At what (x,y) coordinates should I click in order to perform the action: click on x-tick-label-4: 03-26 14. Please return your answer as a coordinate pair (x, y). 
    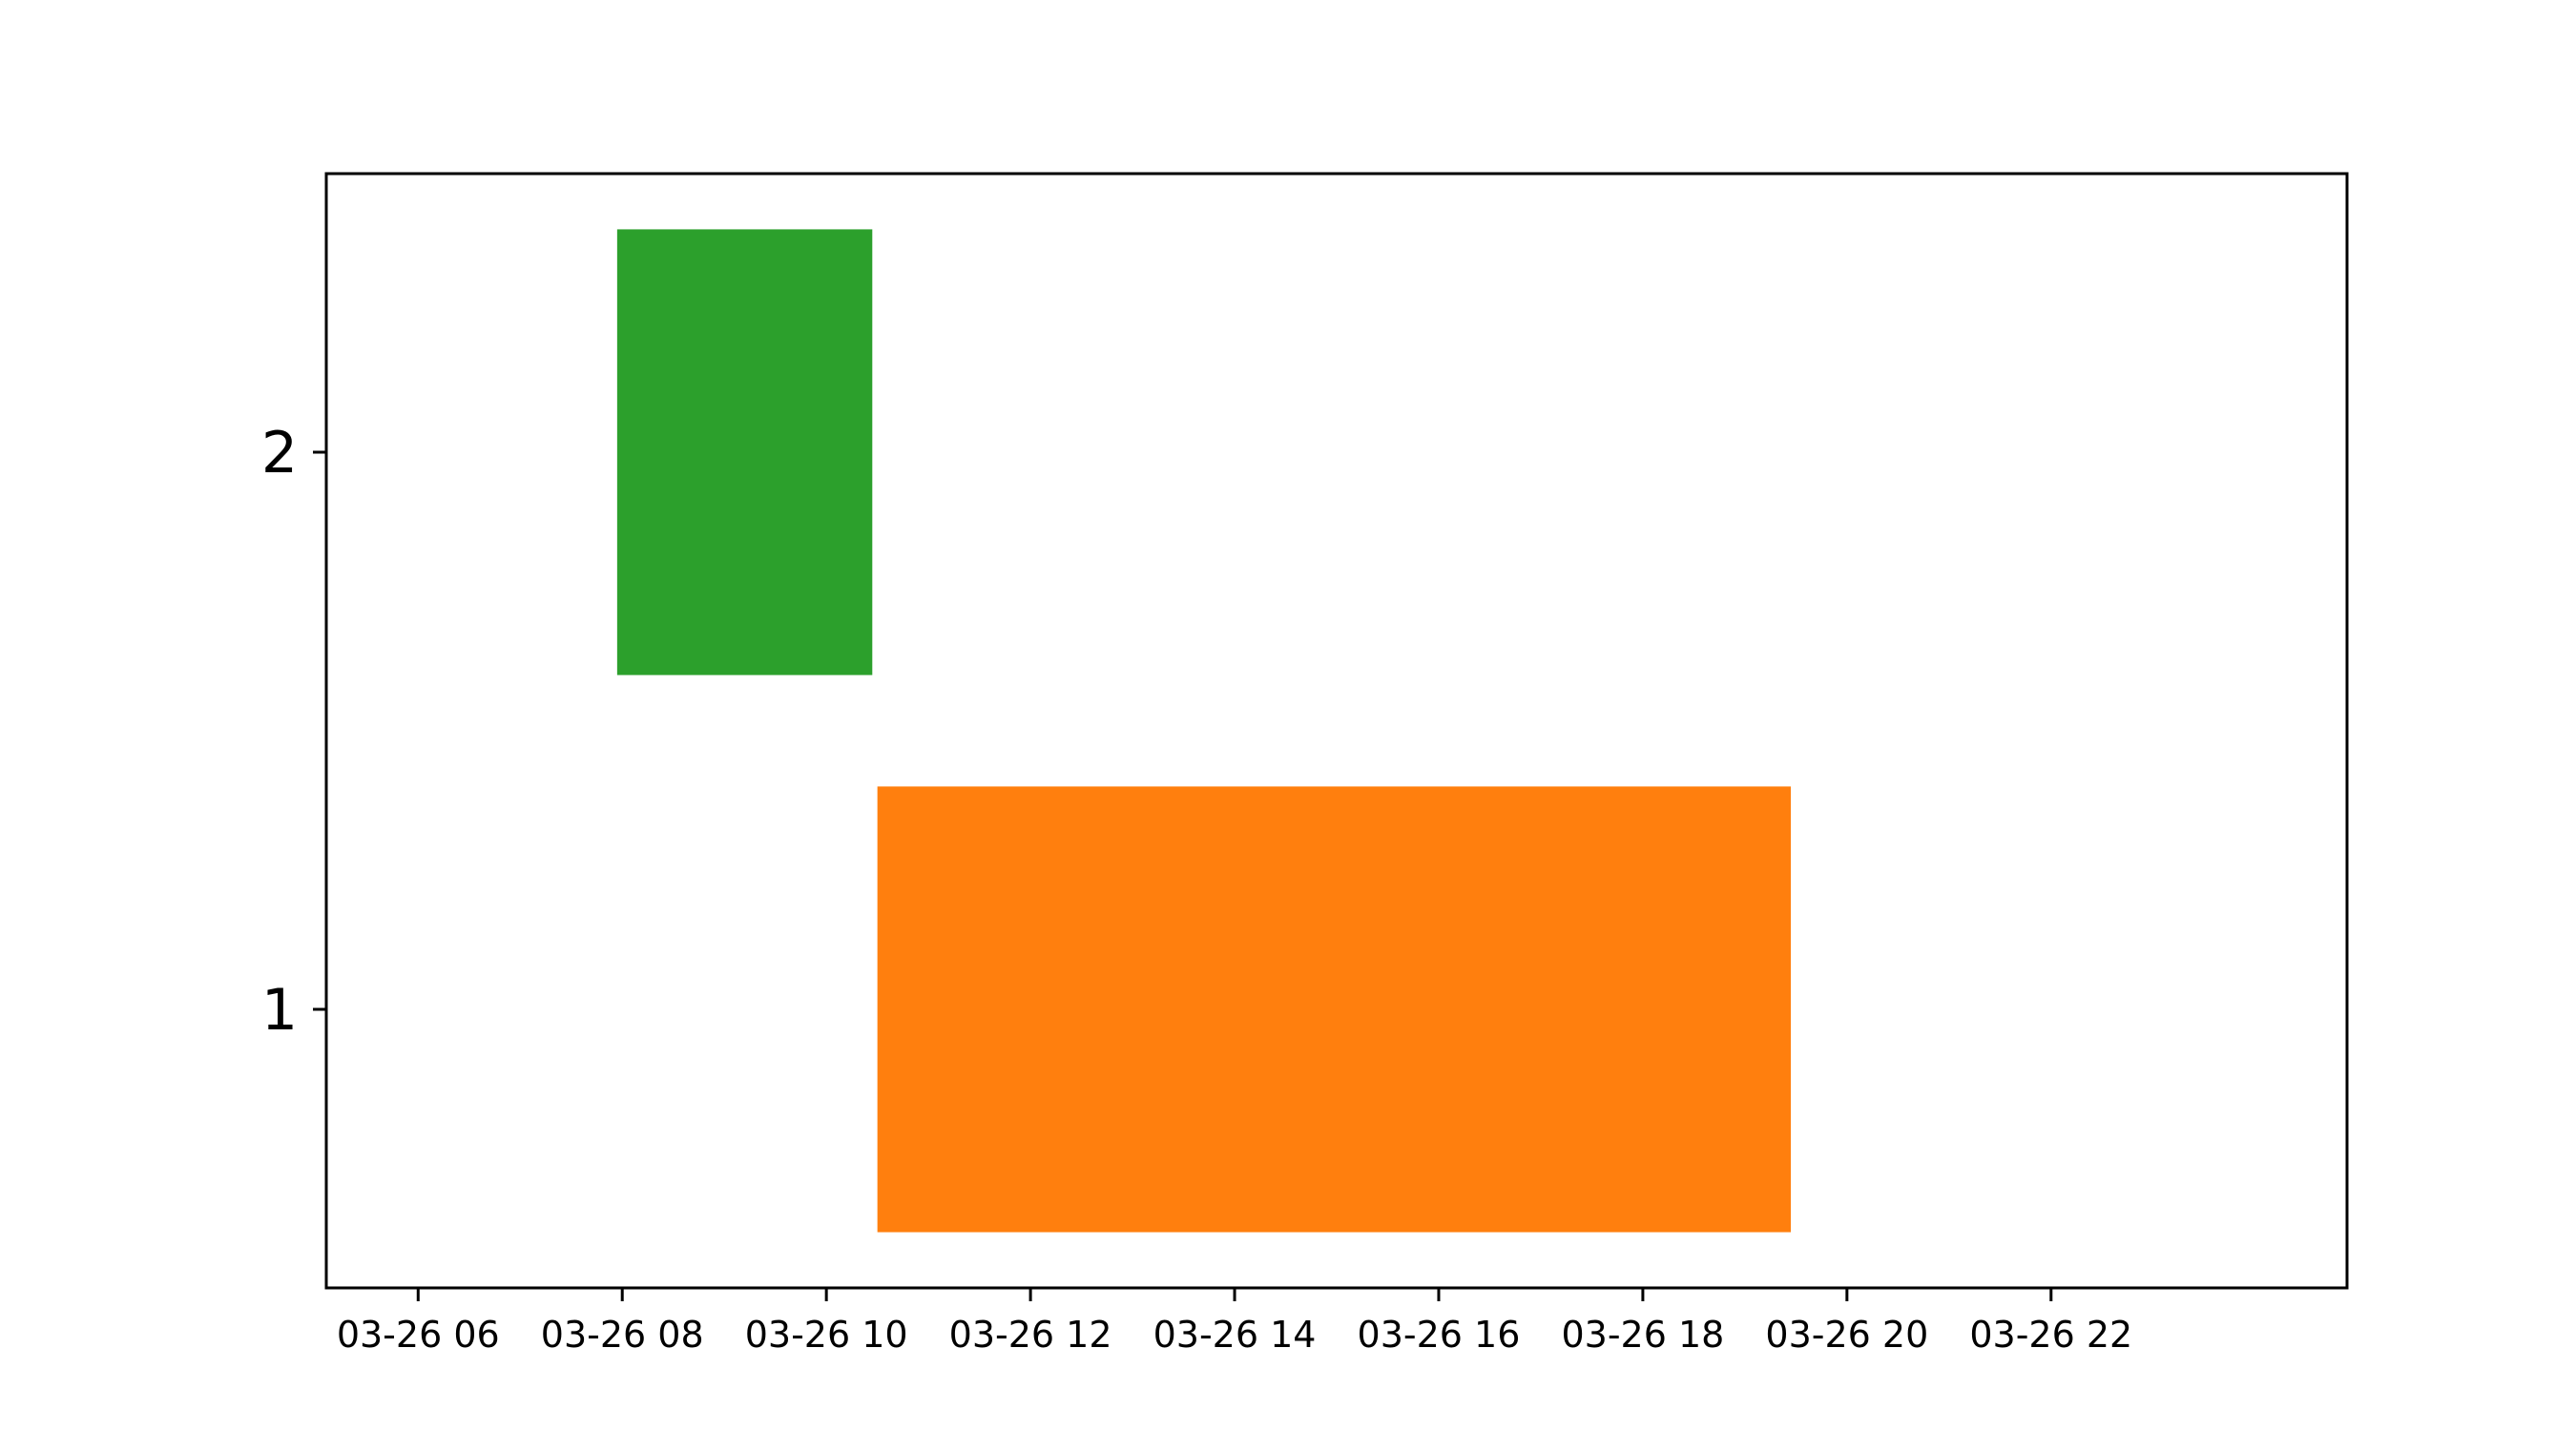
    Looking at the image, I should click on (1235, 1335).